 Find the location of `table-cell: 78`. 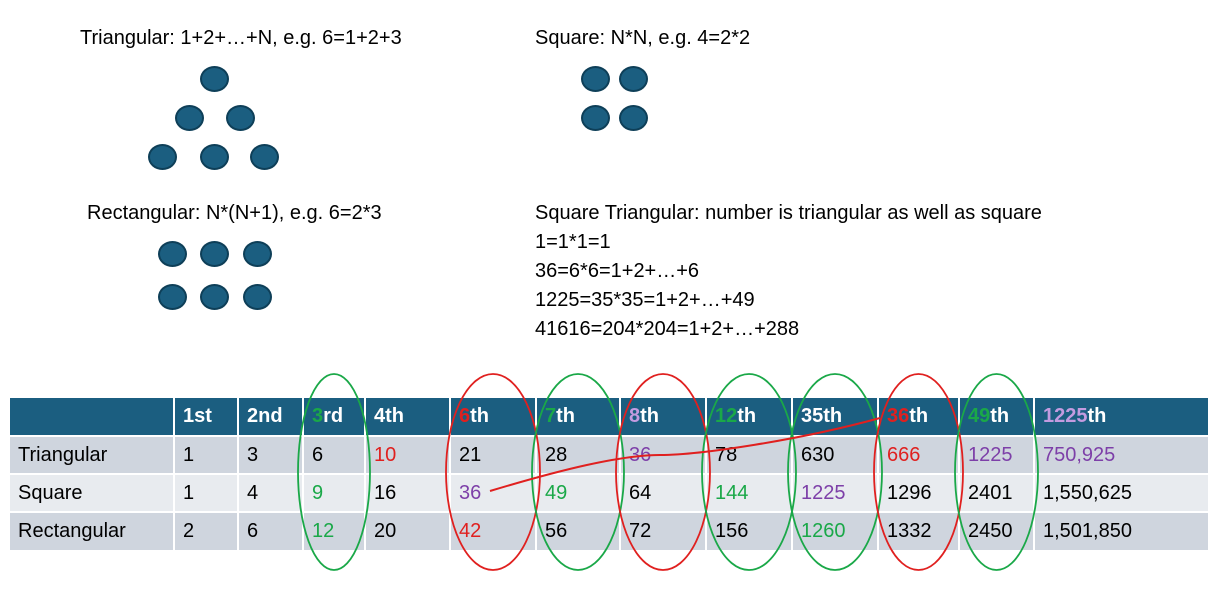

table-cell: 78 is located at coordinates (749, 454).